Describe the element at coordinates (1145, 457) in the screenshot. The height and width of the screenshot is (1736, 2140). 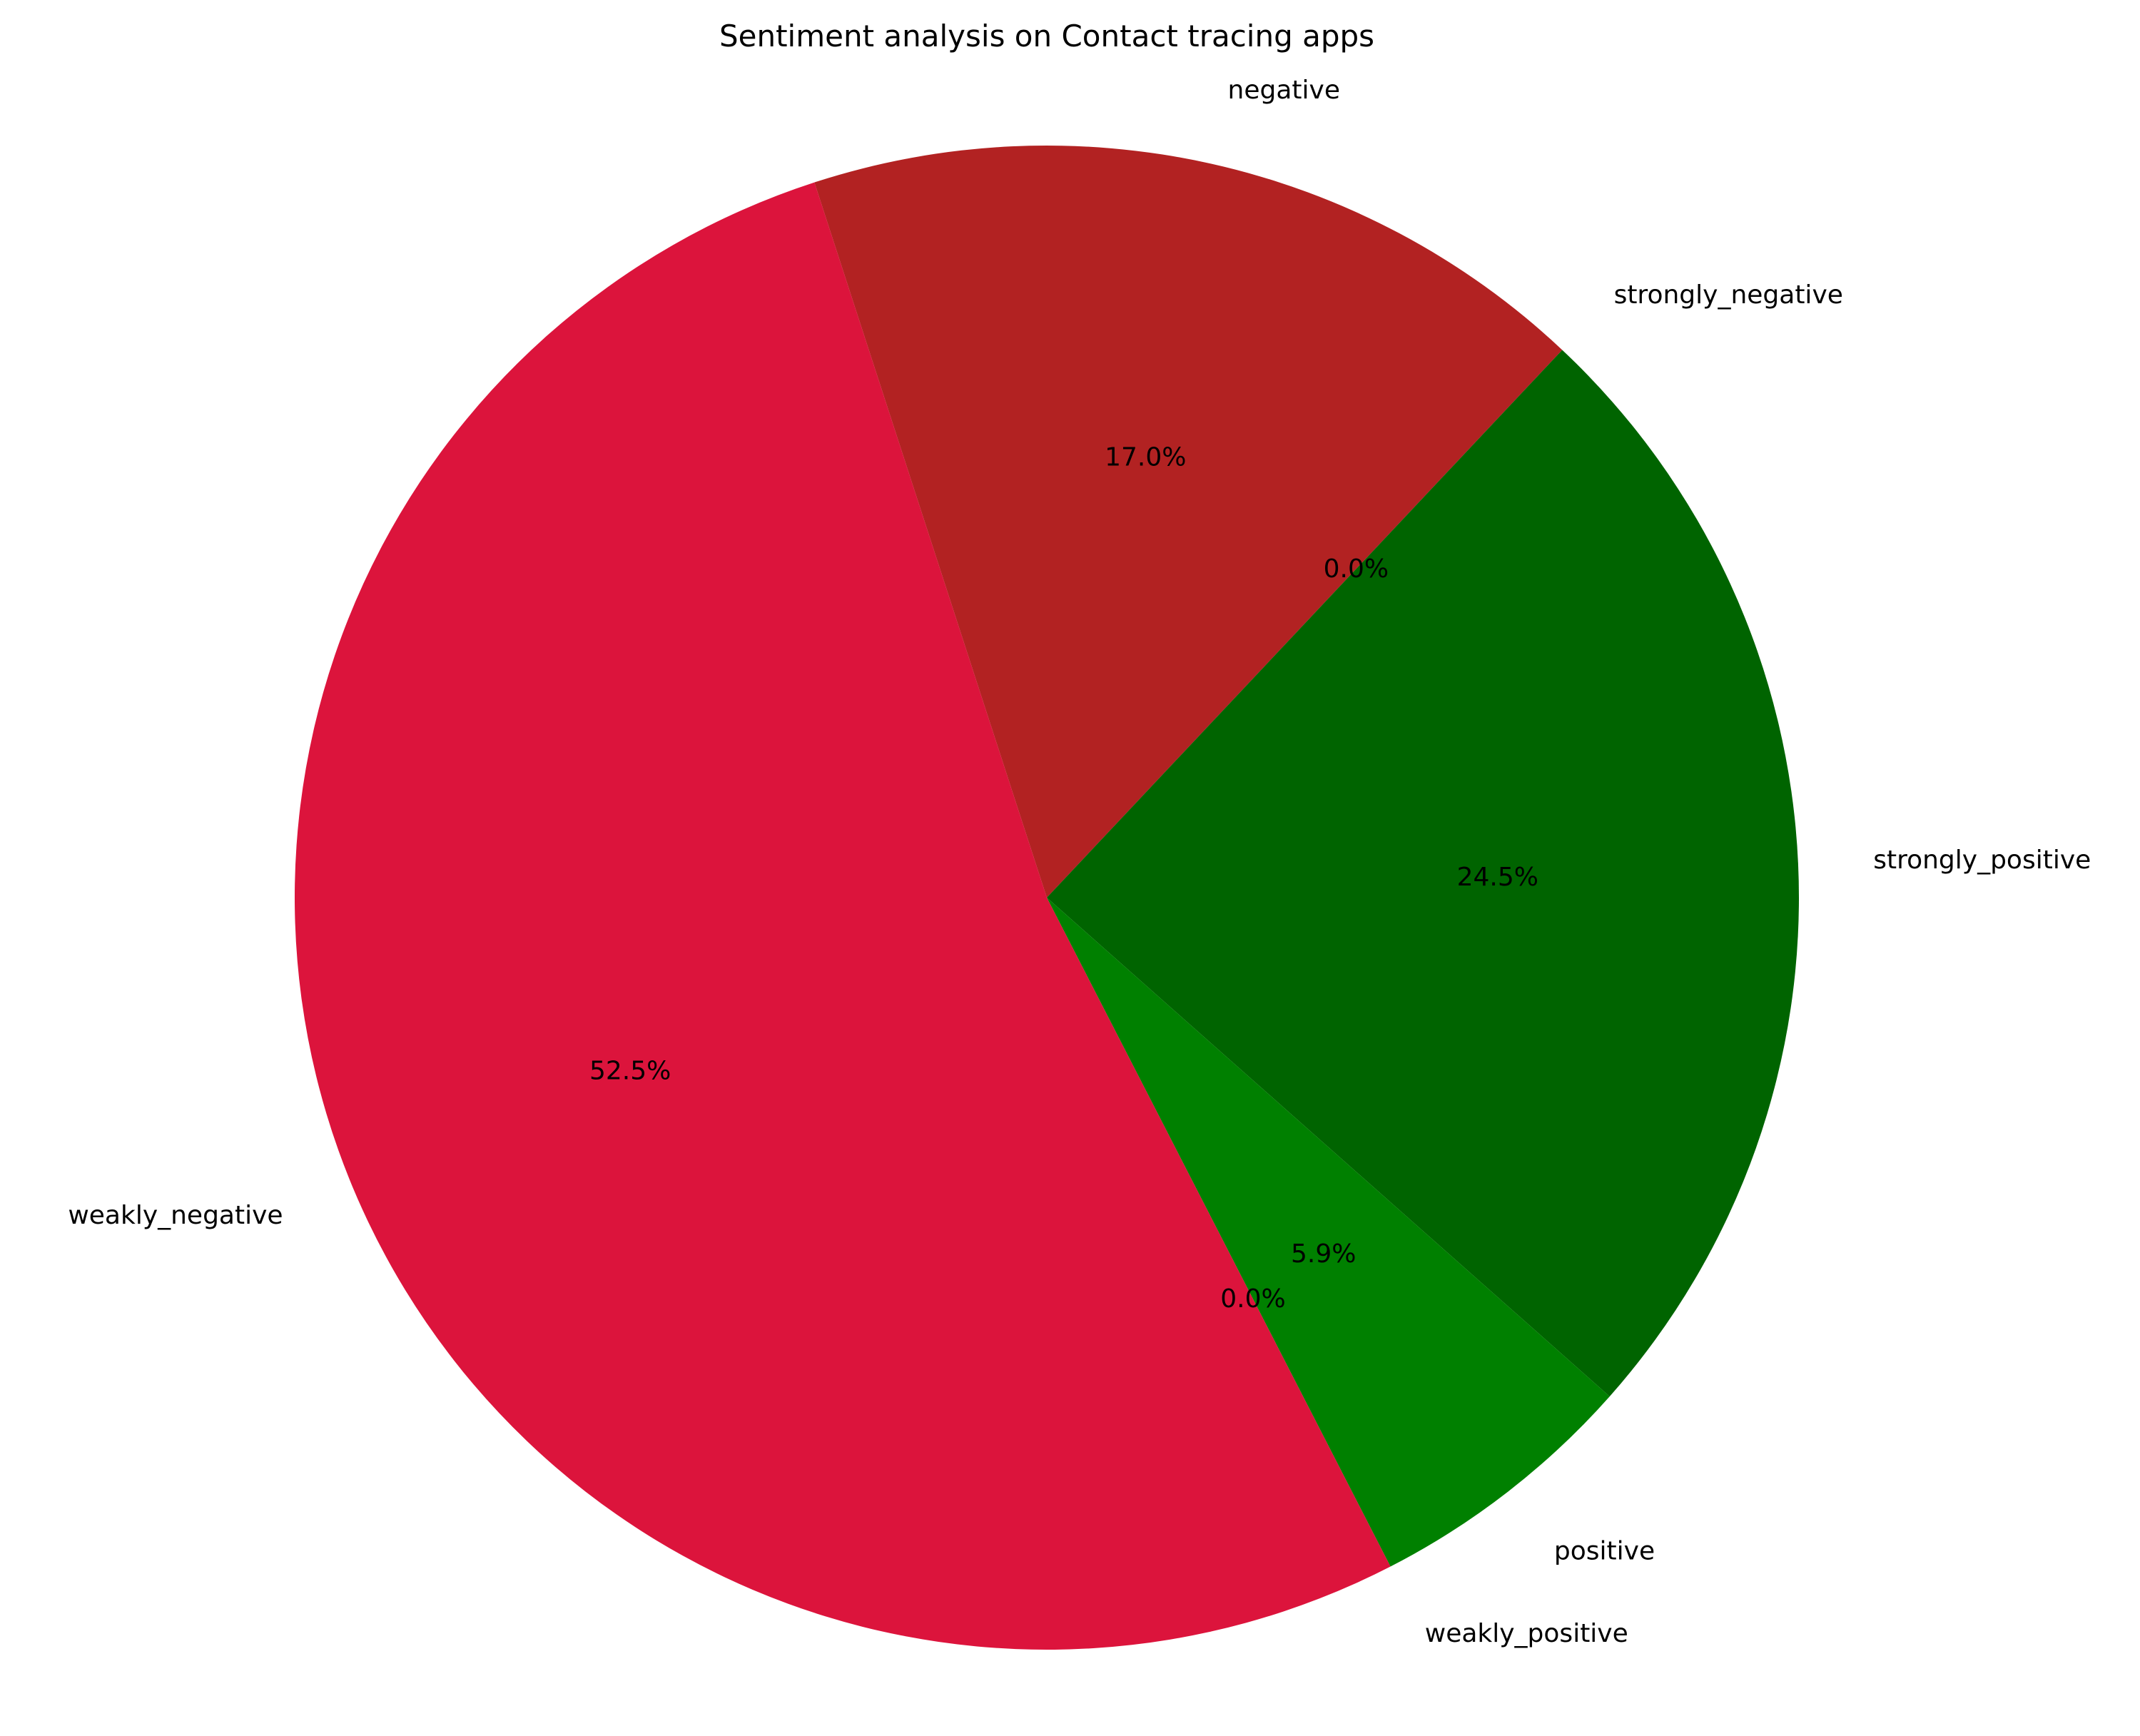
I see `pct-label-negative: 17.0%` at that location.